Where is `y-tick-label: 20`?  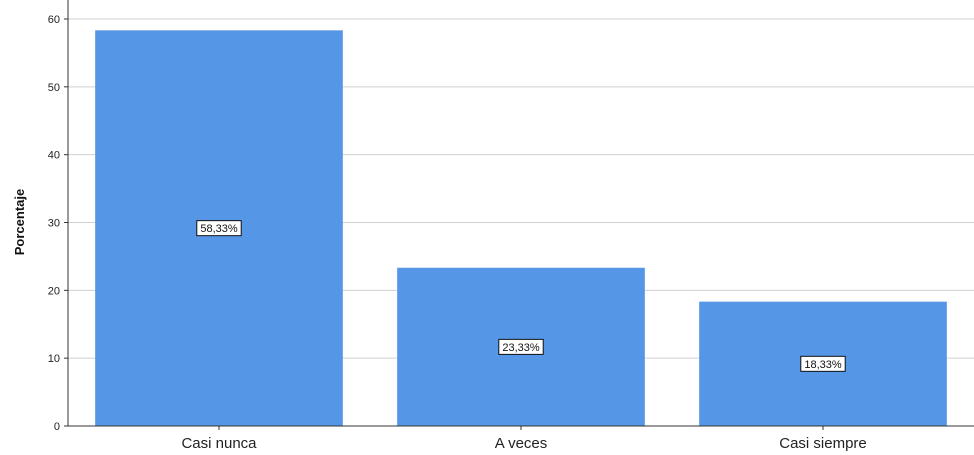 y-tick-label: 20 is located at coordinates (54, 291).